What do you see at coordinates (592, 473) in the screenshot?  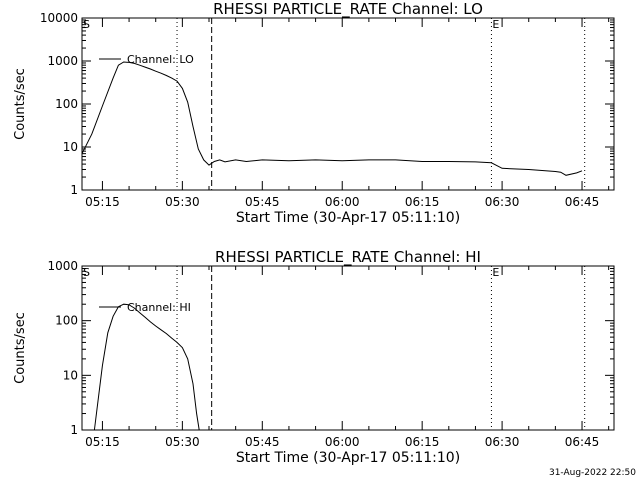 I see `footer-timestamp: 31-Aug-2022 22:50` at bounding box center [592, 473].